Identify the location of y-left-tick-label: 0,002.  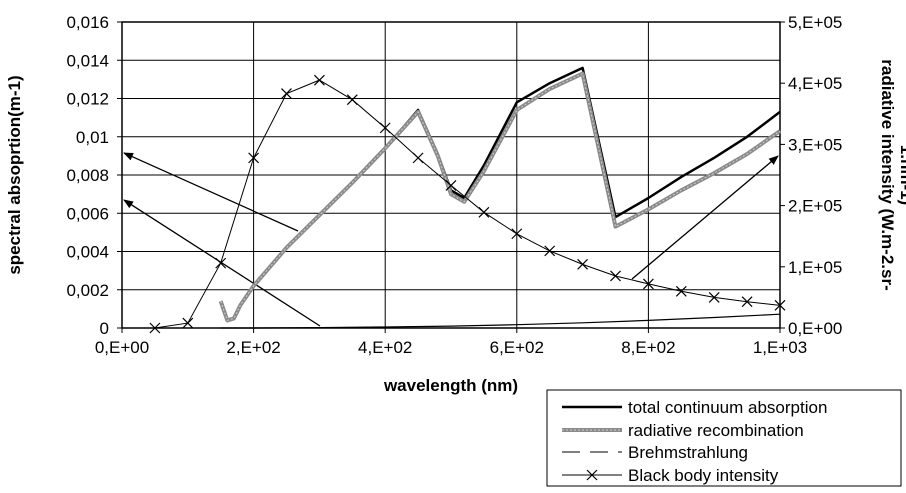
(87, 290).